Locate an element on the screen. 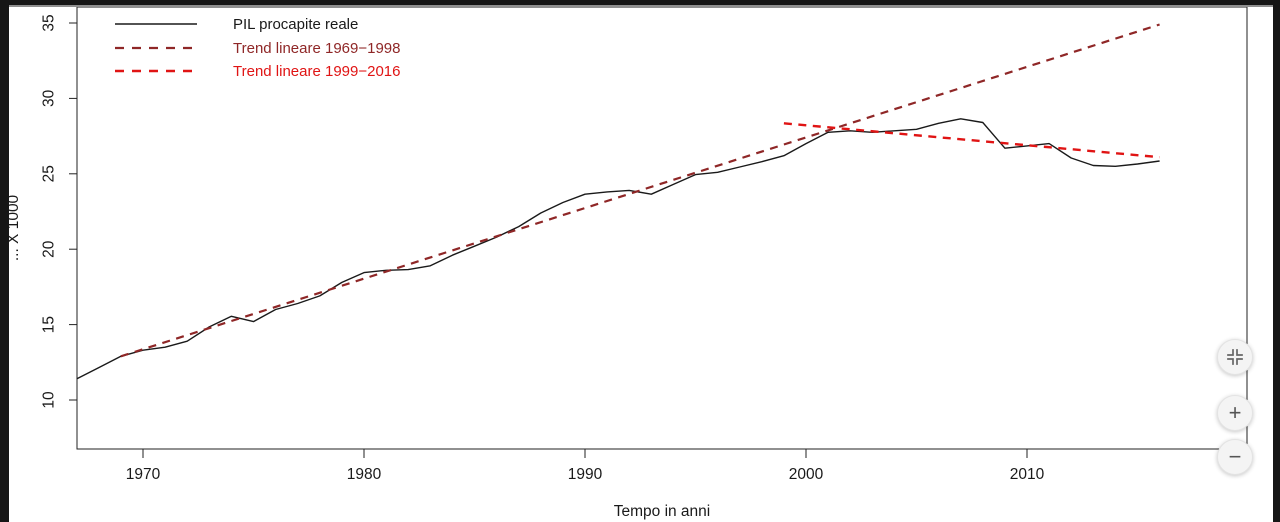 The height and width of the screenshot is (522, 1280). minus-icon: − is located at coordinates (1235, 456).